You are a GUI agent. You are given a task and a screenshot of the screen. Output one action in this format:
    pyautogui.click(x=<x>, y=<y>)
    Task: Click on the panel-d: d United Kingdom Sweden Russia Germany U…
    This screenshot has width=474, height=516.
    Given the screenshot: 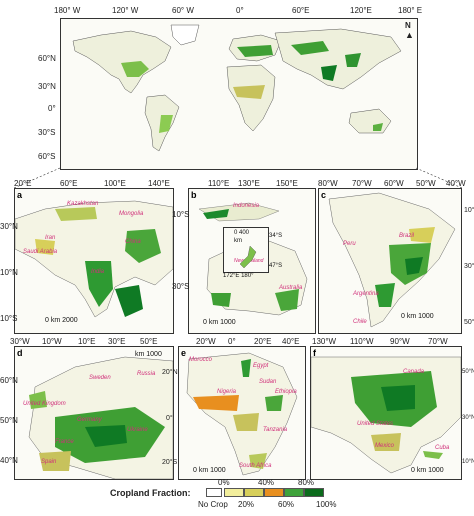 What is the action you would take?
    pyautogui.click(x=94, y=413)
    